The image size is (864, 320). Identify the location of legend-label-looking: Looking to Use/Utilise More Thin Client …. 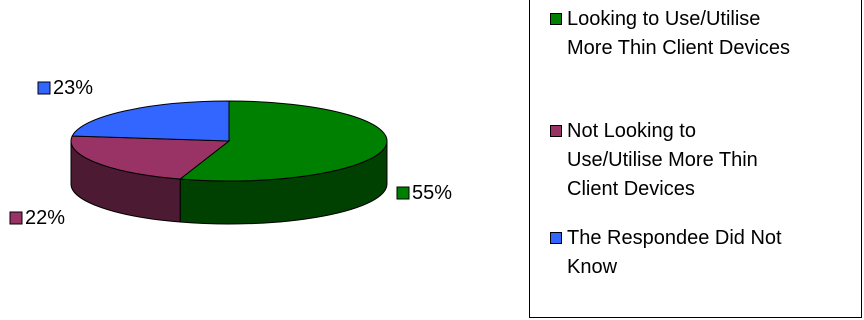
(679, 33).